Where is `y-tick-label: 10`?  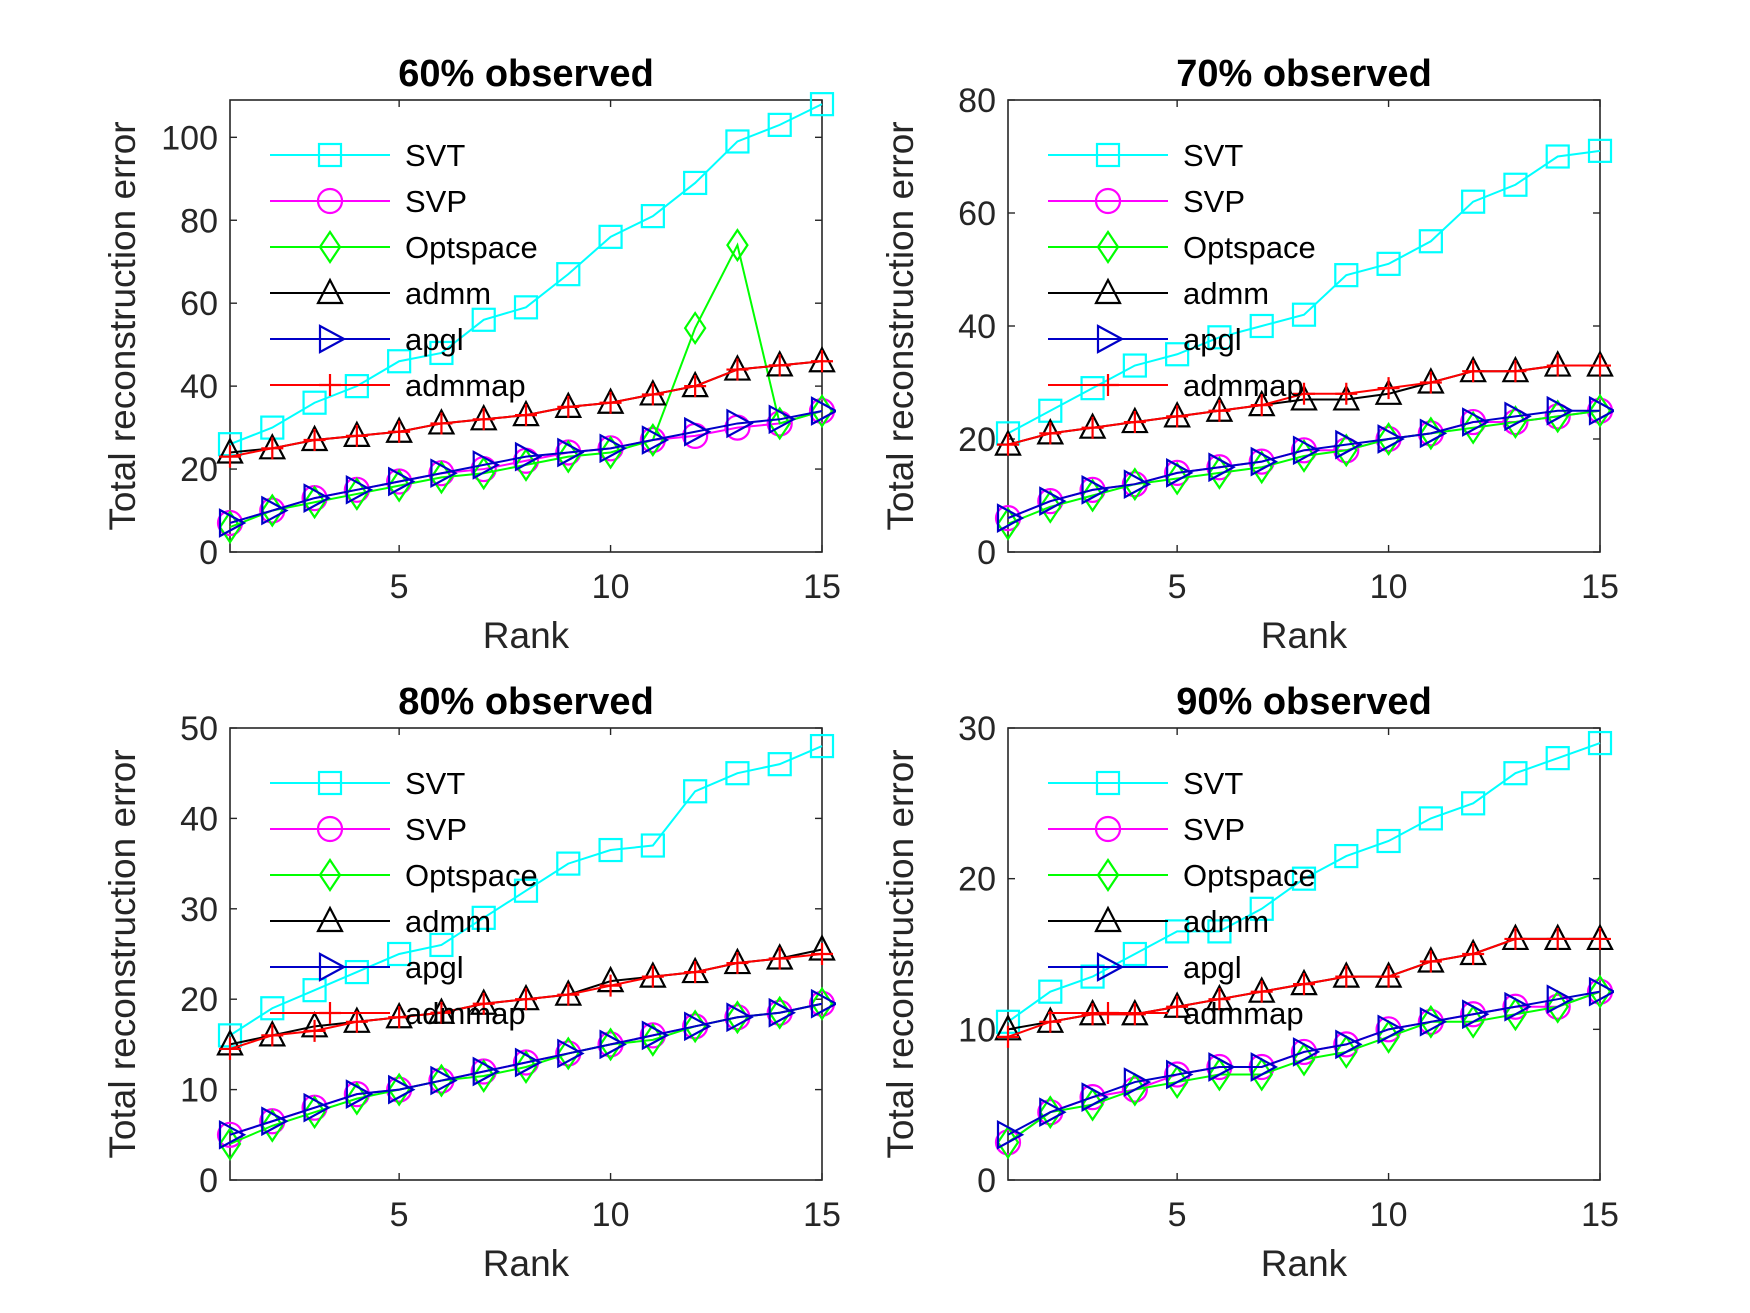 y-tick-label: 10 is located at coordinates (199, 1091).